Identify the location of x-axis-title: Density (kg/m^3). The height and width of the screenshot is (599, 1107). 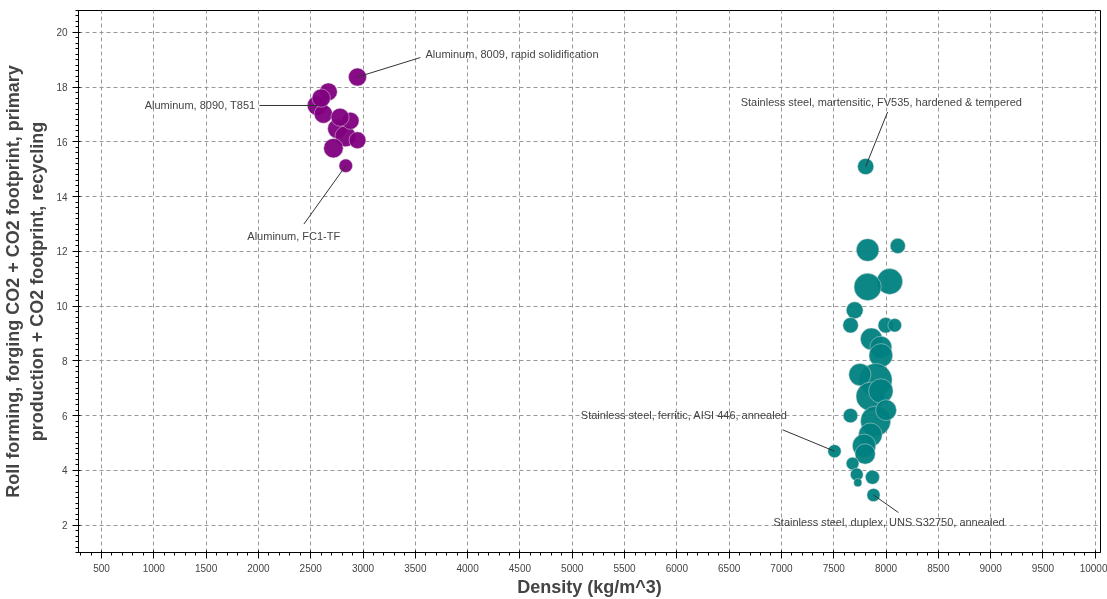
(589, 586).